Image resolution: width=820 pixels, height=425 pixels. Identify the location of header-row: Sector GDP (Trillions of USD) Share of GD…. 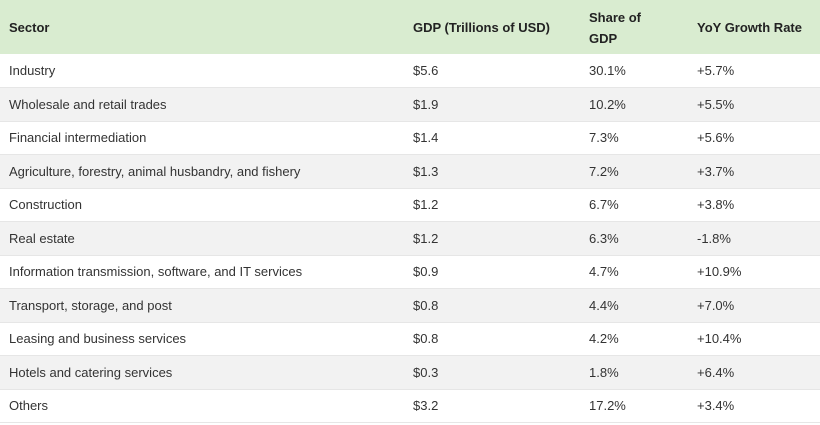
(410, 27).